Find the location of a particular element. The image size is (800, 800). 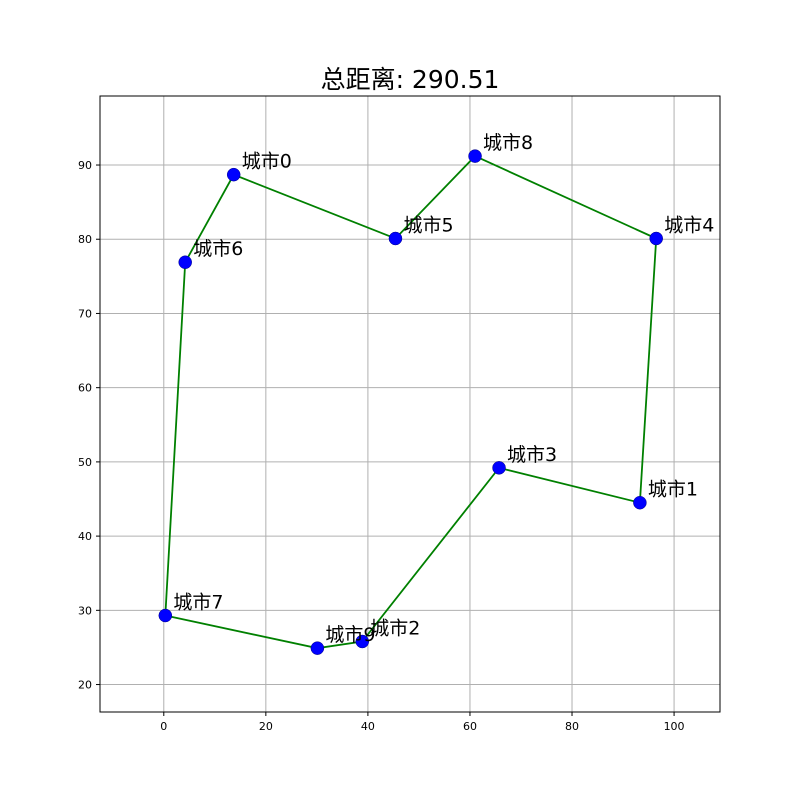

y-tick-label: 50 is located at coordinates (85, 462).